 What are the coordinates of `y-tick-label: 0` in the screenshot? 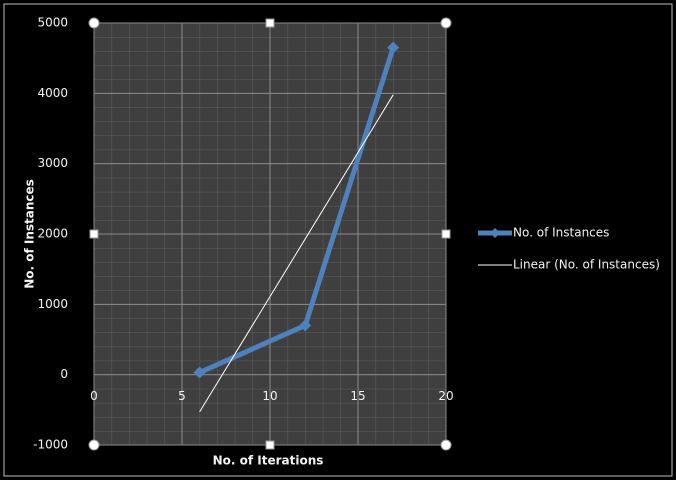 It's located at (64, 374).